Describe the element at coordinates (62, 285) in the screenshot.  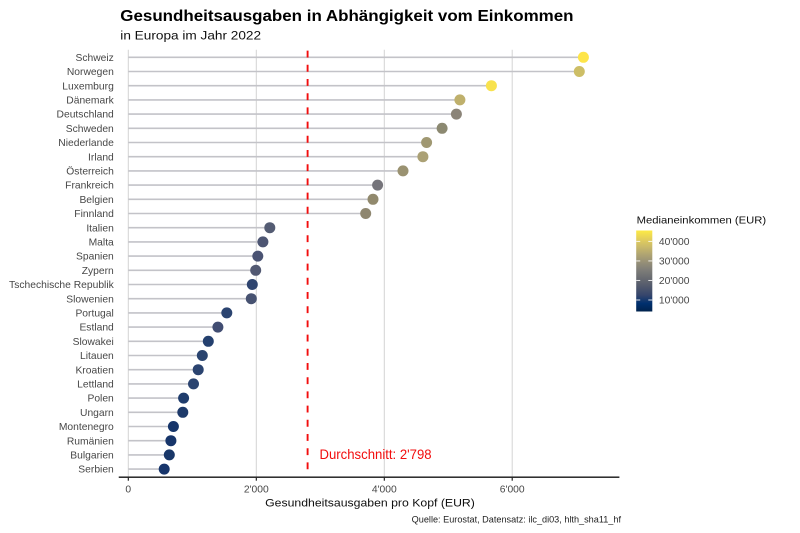
I see `svg-text: Tschechische Republik` at that location.